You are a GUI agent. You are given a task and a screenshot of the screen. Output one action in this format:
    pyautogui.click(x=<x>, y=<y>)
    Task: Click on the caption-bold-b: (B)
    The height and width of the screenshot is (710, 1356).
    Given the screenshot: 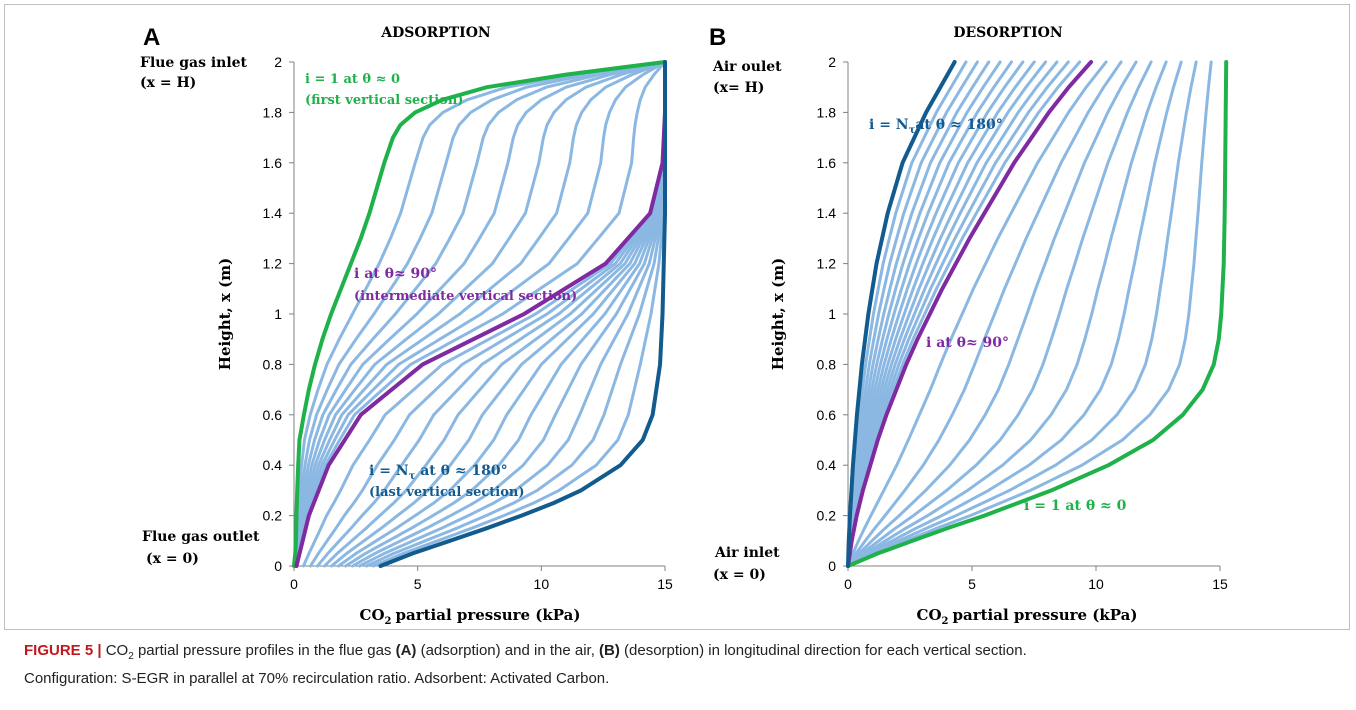 What is the action you would take?
    pyautogui.click(x=609, y=650)
    